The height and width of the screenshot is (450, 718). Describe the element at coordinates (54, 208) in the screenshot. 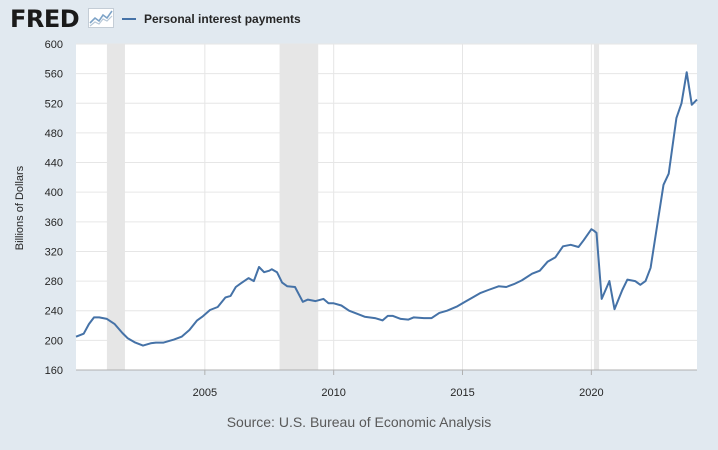

I see `y-axis-ticks: 160 200 240 280 320 360 400 440 480 520 560 600` at that location.